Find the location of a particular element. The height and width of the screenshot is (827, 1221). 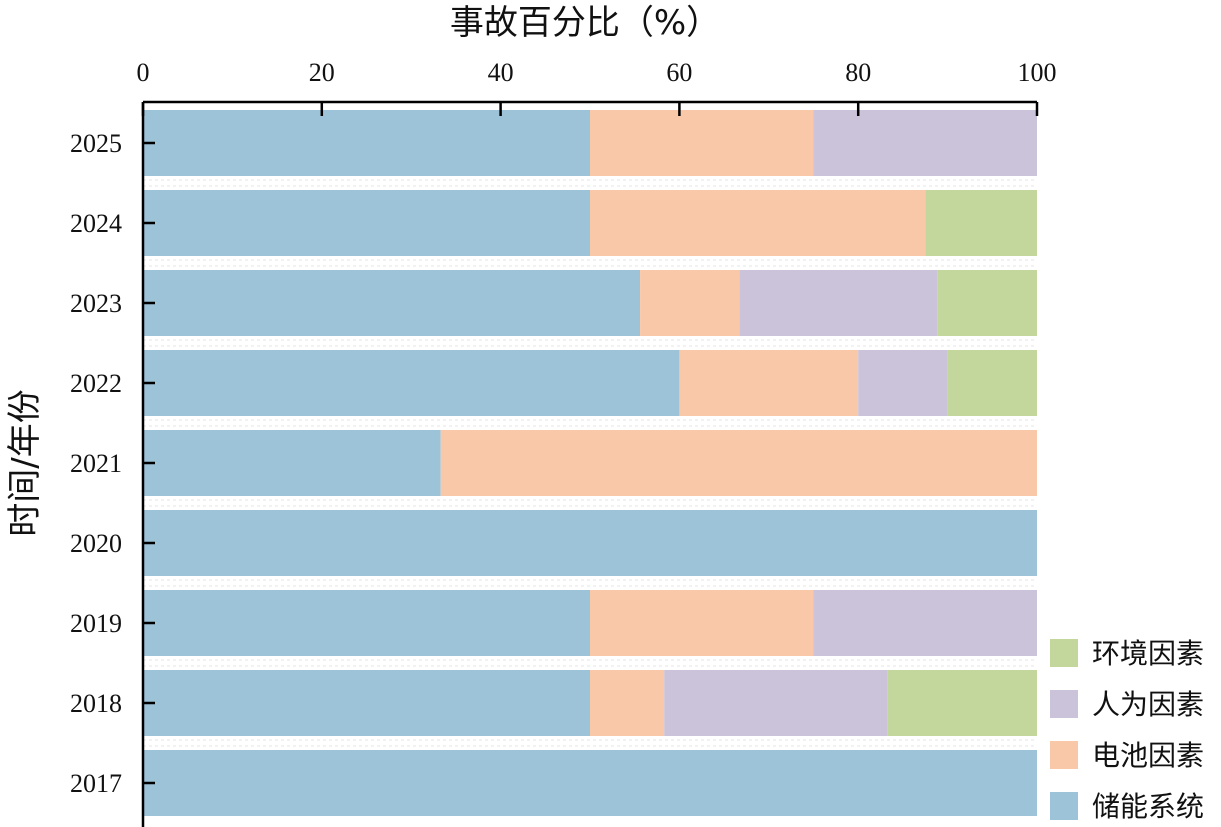

y-tick-label: 2018 is located at coordinates (96, 703).